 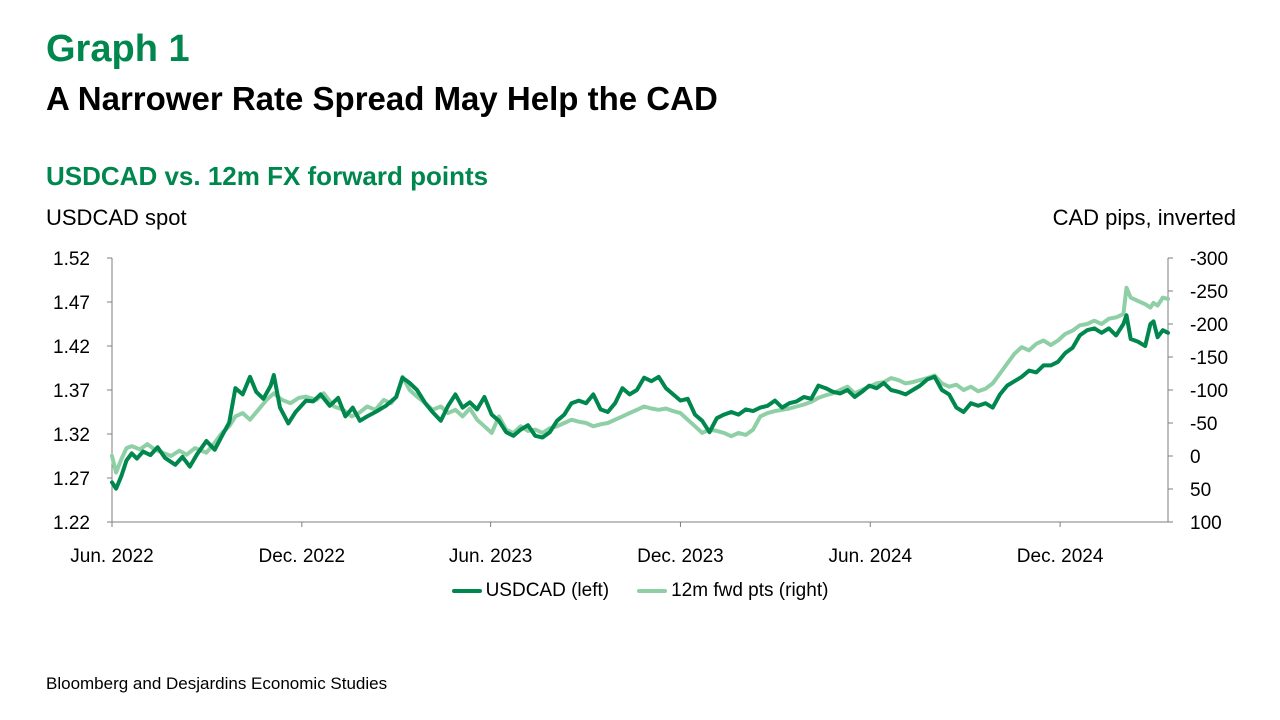 I want to click on legend-label-fwd-pts: 12m fwd pts (right), so click(x=750, y=590).